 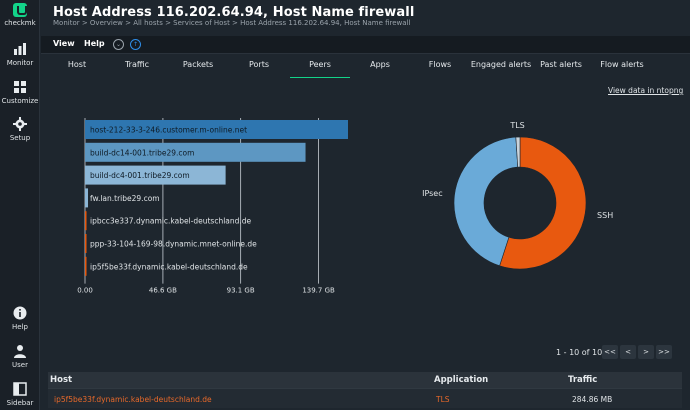 What do you see at coordinates (125, 198) in the screenshot?
I see `bar-label: fw.lan.tribe29.com` at bounding box center [125, 198].